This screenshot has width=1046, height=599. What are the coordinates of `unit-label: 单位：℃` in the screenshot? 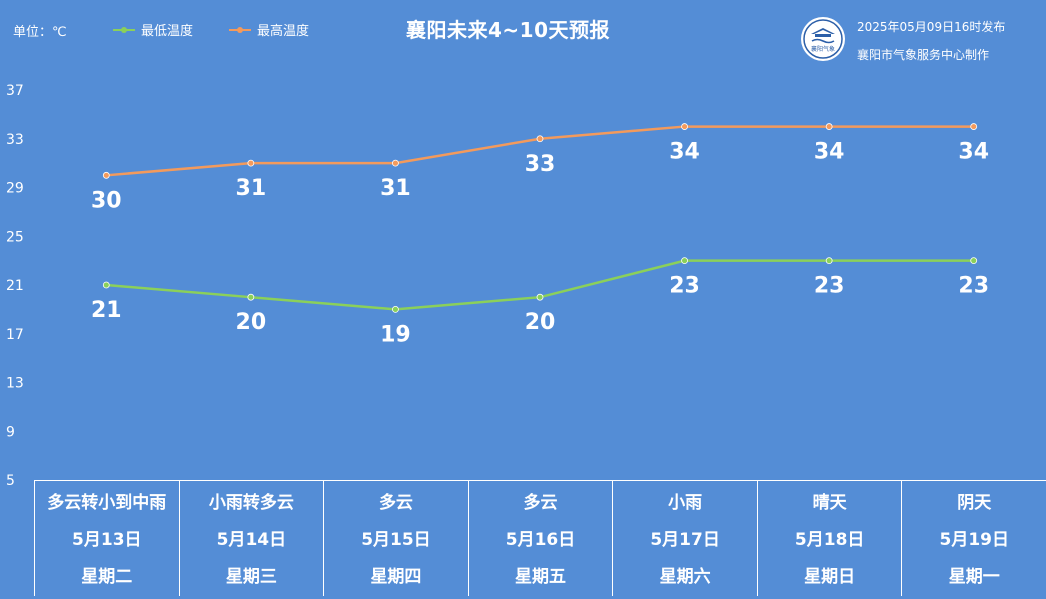 It's located at (40, 32).